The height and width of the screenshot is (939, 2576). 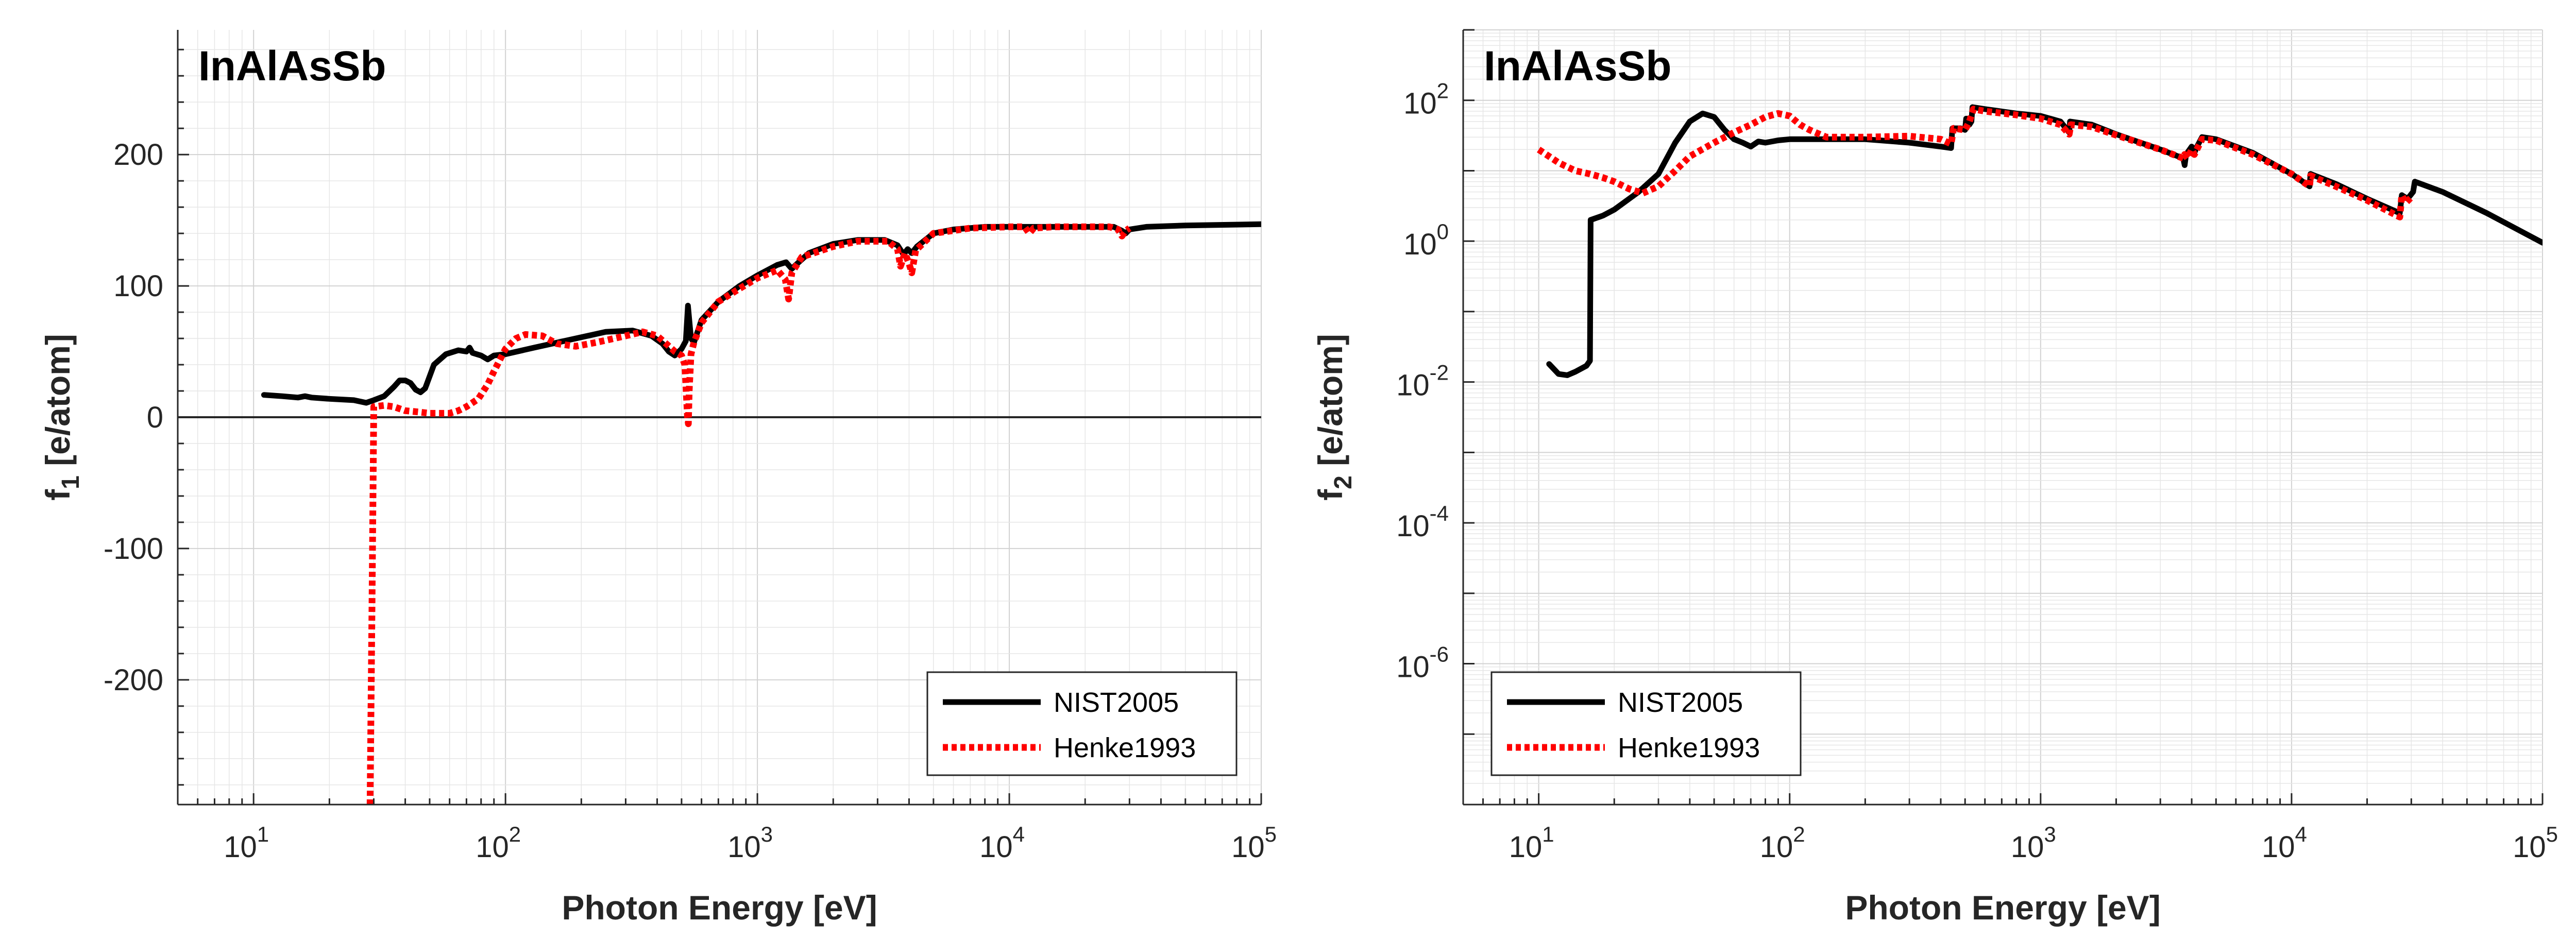 What do you see at coordinates (1422, 522) in the screenshot?
I see `y-tick-label: 10⁻⁴` at bounding box center [1422, 522].